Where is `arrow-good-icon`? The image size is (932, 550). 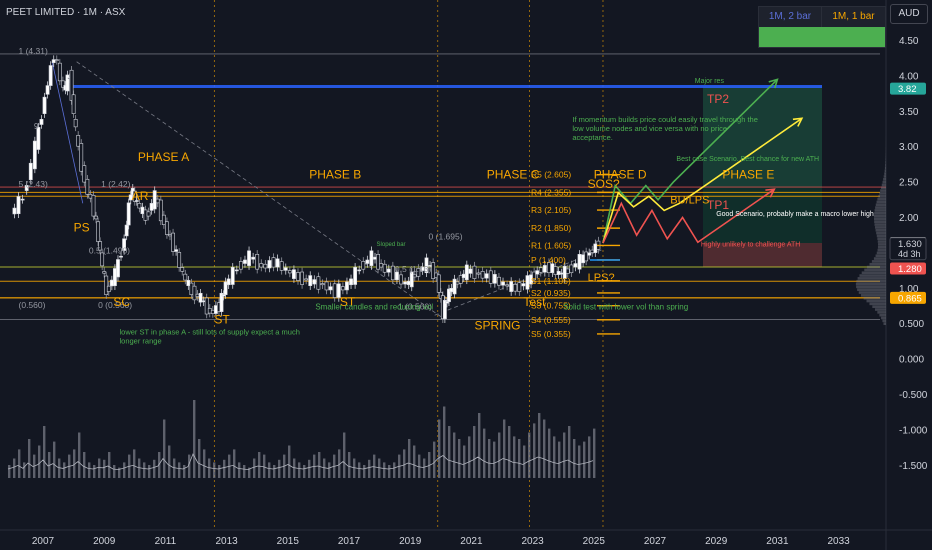 arrow-good-icon is located at coordinates (798, 122).